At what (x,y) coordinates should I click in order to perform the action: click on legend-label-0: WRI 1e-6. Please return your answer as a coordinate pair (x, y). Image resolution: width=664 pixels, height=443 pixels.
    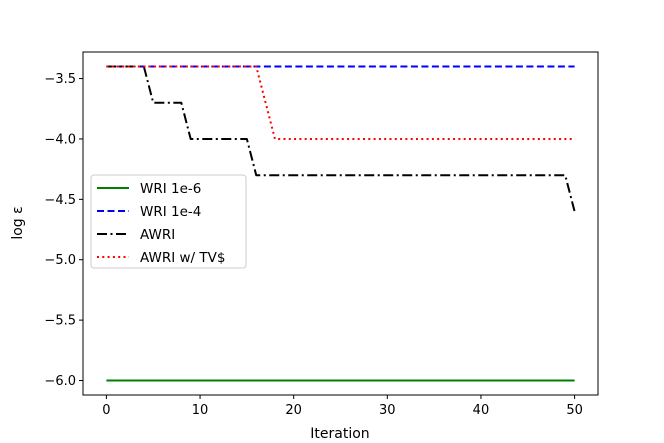
    Looking at the image, I should click on (170, 189).